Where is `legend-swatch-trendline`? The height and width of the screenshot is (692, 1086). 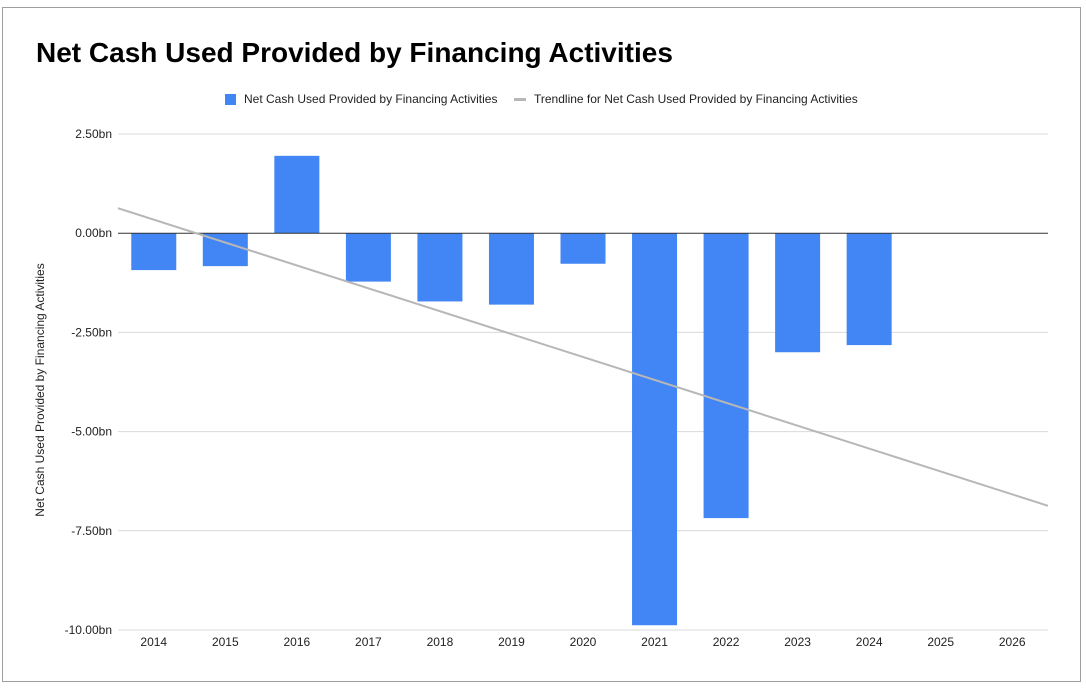 legend-swatch-trendline is located at coordinates (520, 99).